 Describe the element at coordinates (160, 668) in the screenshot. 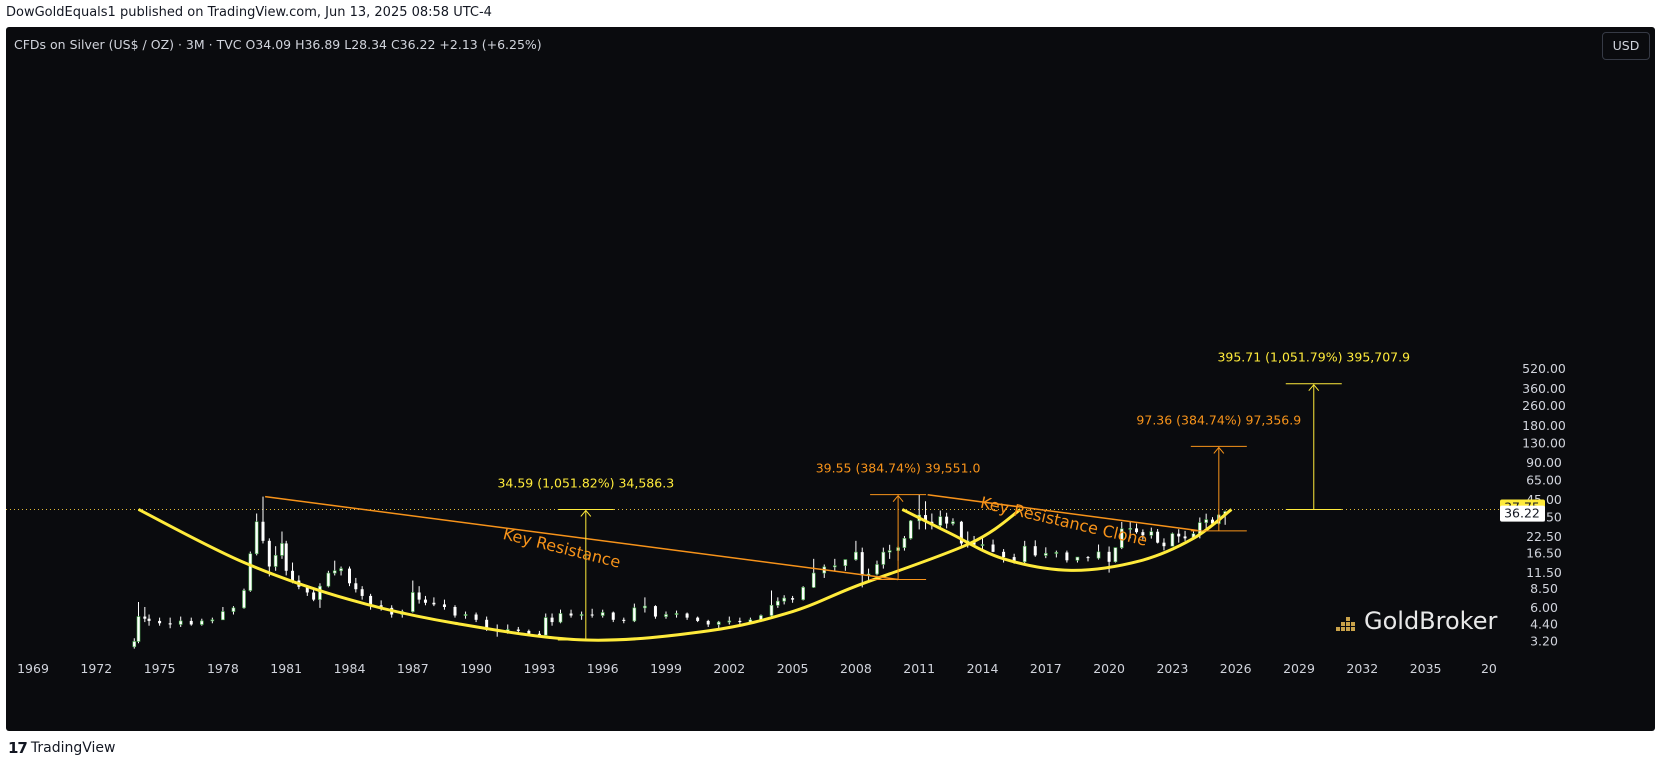

I see `x-tick-label: 1975` at that location.